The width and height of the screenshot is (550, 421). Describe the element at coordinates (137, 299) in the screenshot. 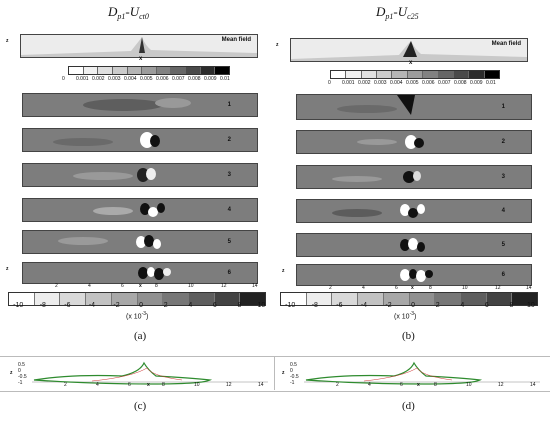

I see `left-big-colorbar` at that location.